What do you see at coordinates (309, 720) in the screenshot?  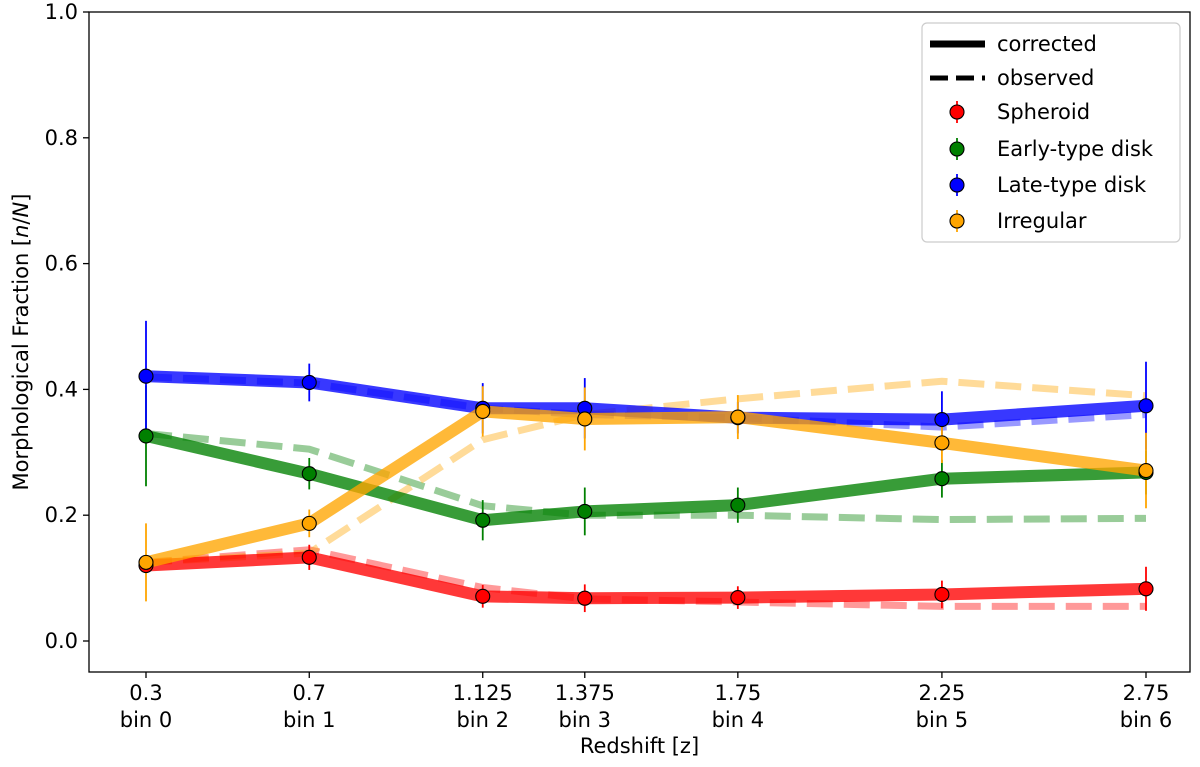 I see `x-tick-bin-label: bin 1` at bounding box center [309, 720].